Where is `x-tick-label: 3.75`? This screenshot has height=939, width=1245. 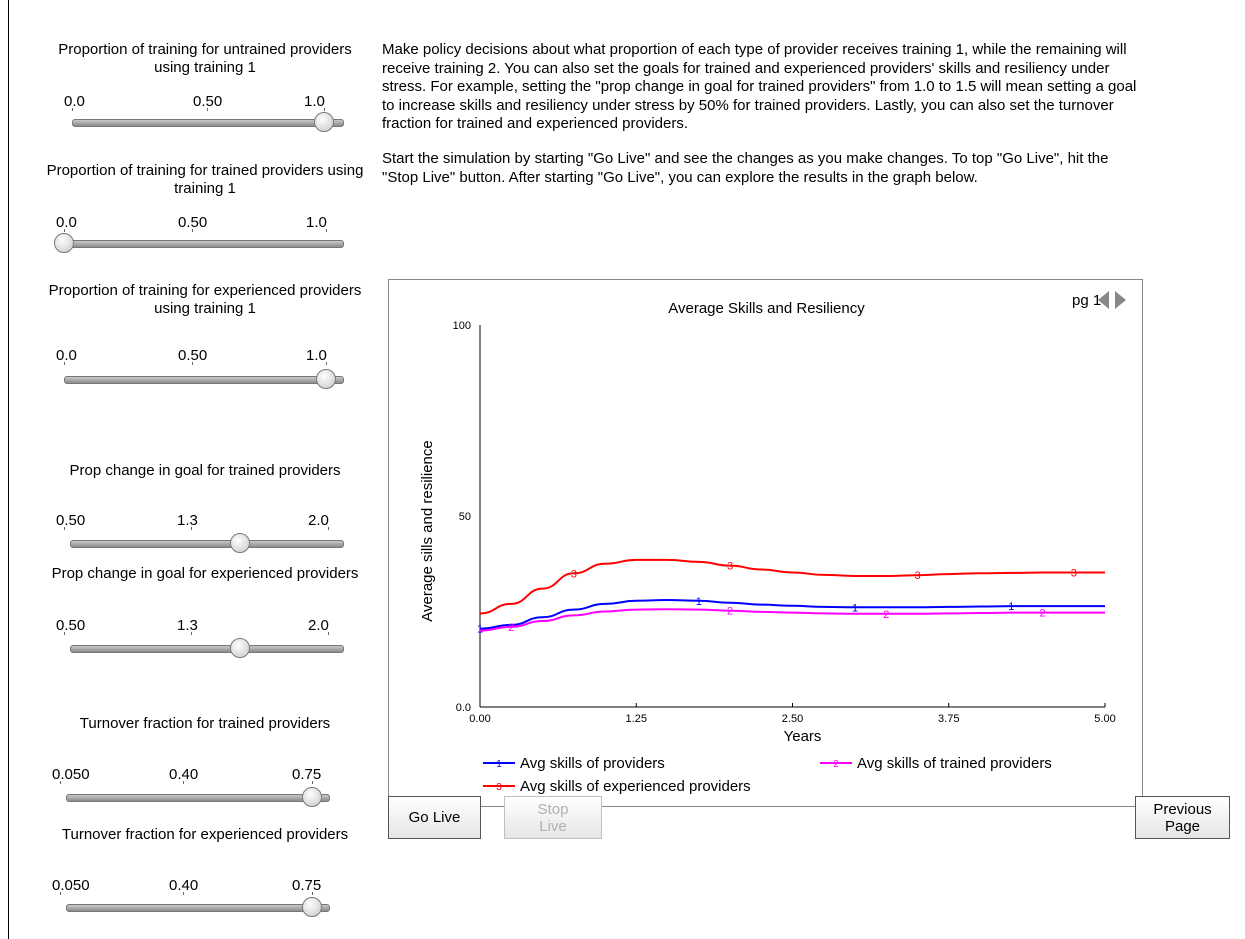 x-tick-label: 3.75 is located at coordinates (948, 719).